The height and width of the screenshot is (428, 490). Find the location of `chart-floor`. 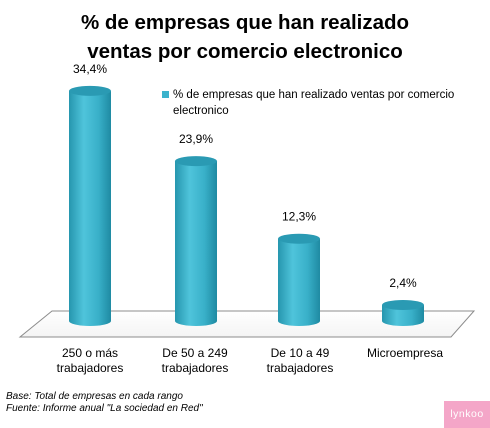

chart-floor is located at coordinates (247, 324).